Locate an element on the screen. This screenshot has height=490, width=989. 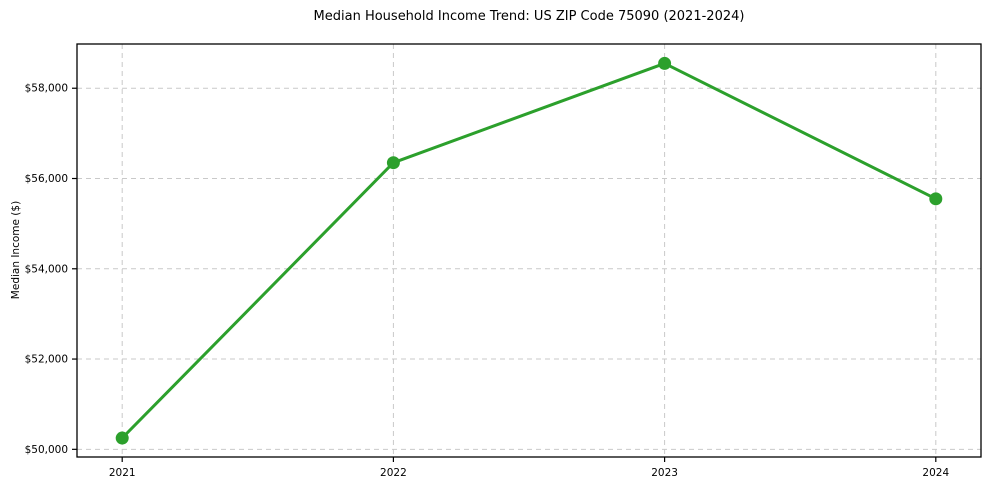
y-tick-label: $54,000 is located at coordinates (46, 269).